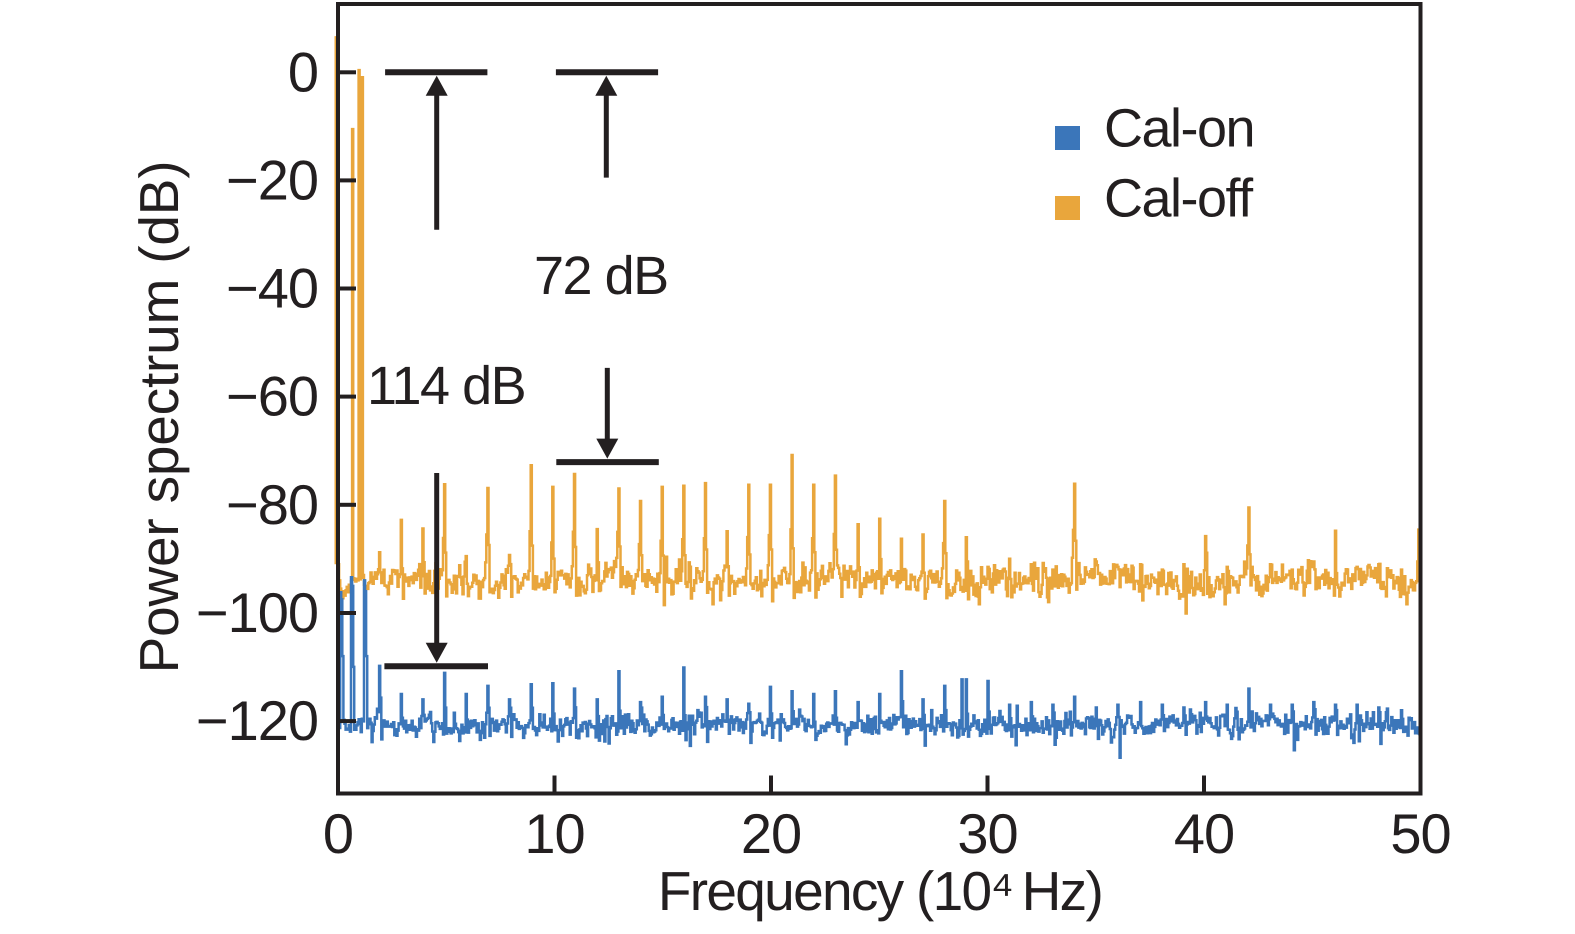 The image size is (1575, 934). What do you see at coordinates (159, 417) in the screenshot?
I see `svg-text: Power spectrum (dB)` at bounding box center [159, 417].